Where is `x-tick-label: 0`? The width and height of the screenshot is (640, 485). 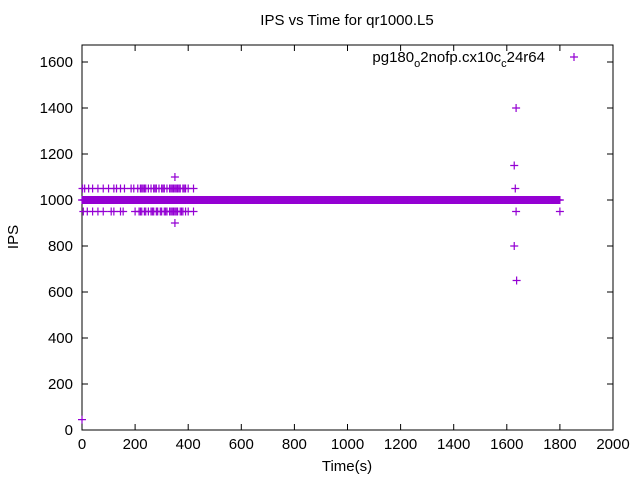 x-tick-label: 0 is located at coordinates (82, 444).